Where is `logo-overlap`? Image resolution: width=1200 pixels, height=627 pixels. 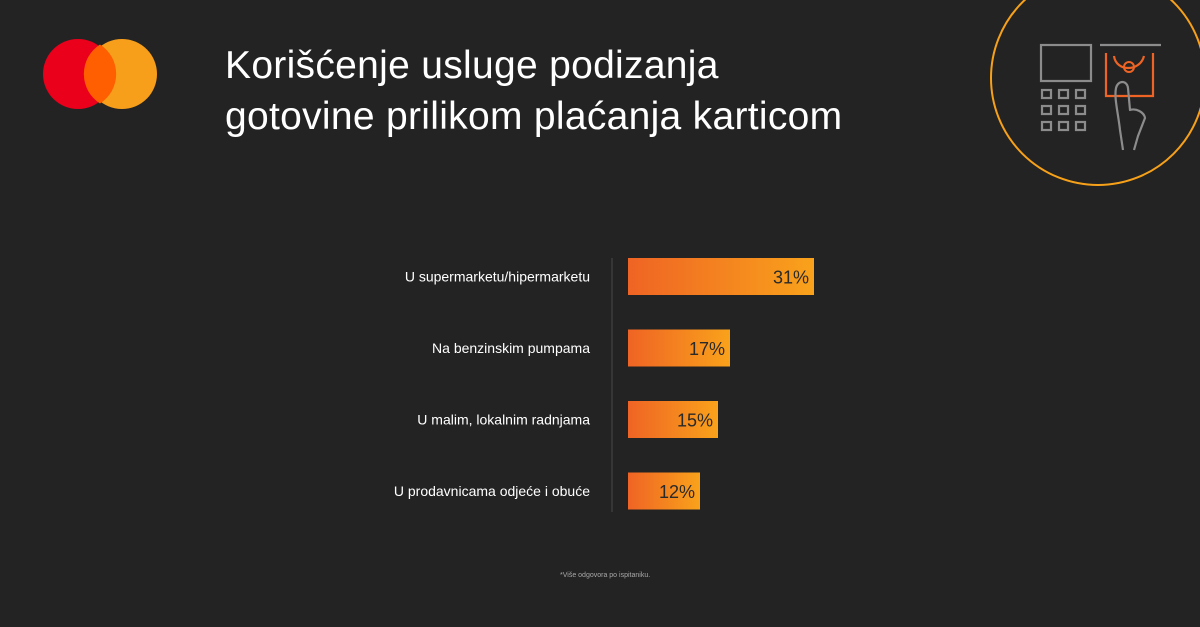
logo-overlap is located at coordinates (100, 74).